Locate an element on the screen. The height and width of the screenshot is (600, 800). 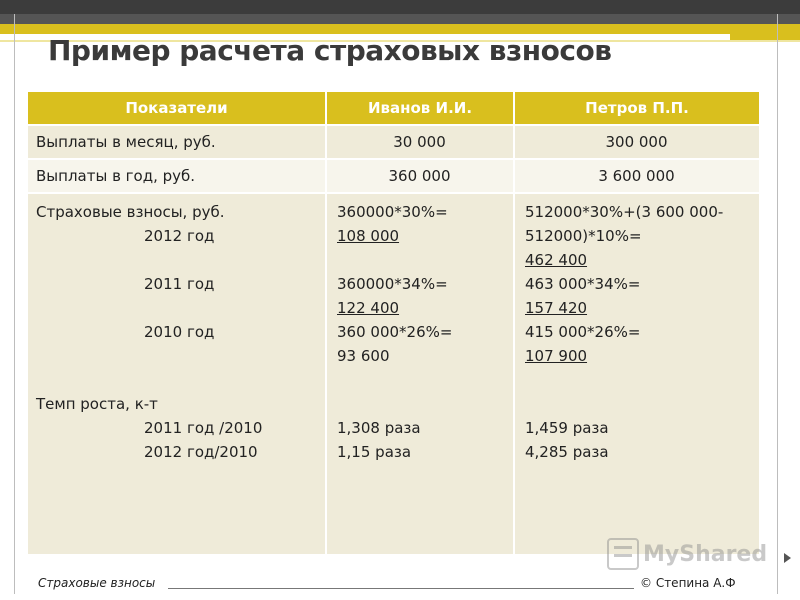
label-2012: 2012 год is located at coordinates (179, 236).